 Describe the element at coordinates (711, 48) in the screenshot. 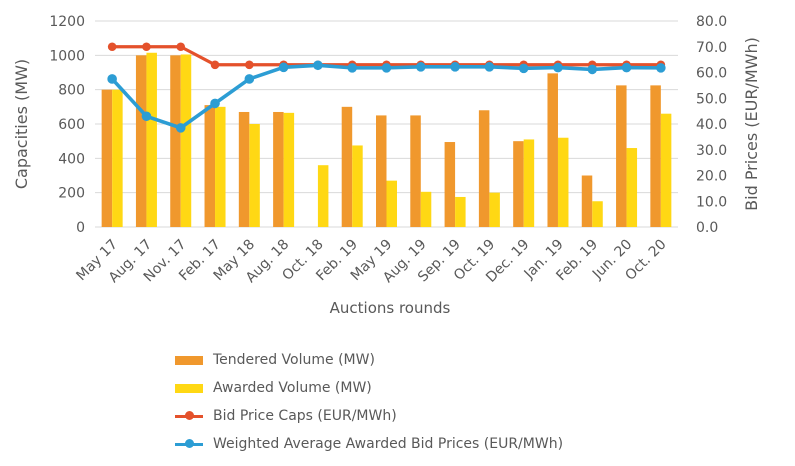

I see `right-axis-tick: 70.0` at that location.